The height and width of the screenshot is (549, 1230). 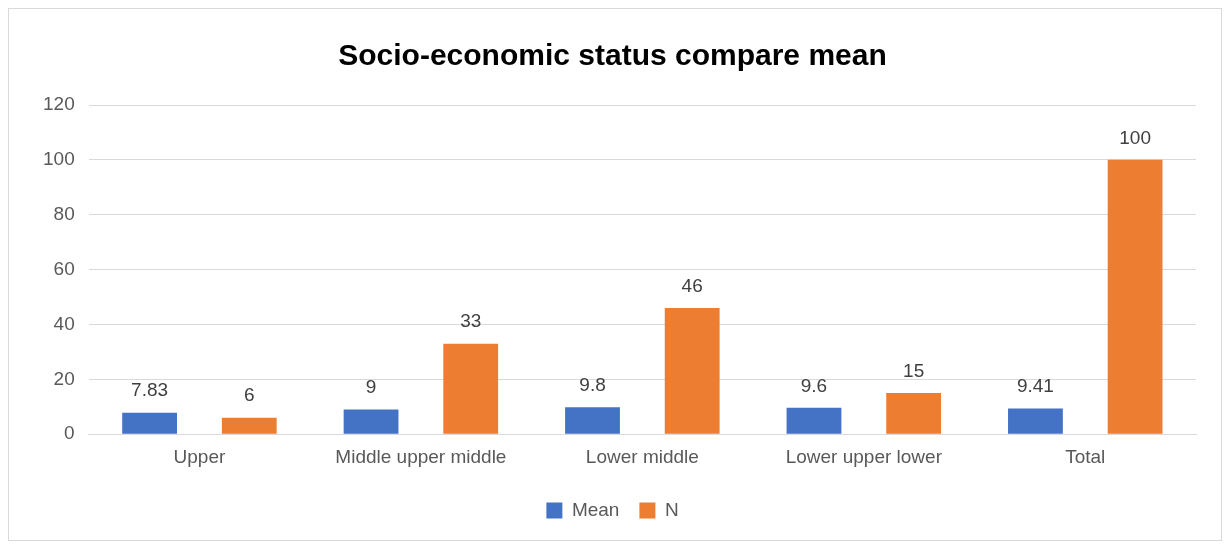 What do you see at coordinates (914, 370) in the screenshot?
I see `data-label: 15` at bounding box center [914, 370].